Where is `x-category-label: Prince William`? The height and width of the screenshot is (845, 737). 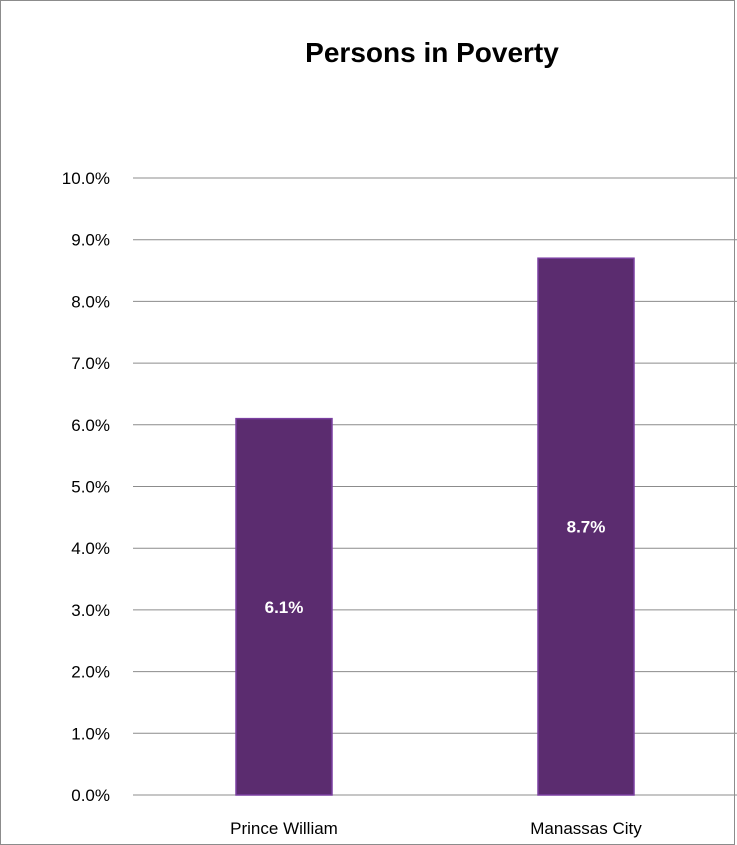
x-category-label: Prince William is located at coordinates (284, 828).